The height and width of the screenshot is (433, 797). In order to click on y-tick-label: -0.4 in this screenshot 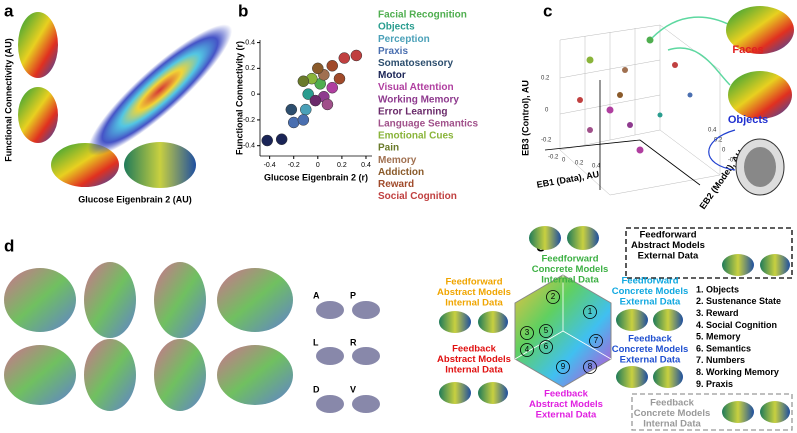, I will do `click(249, 146)`.